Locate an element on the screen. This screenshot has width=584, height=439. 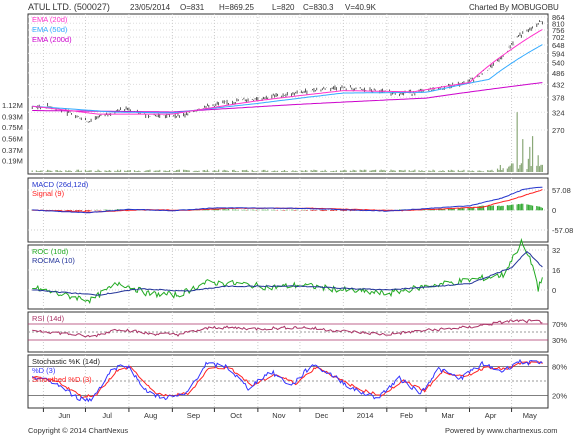
price-tick-label: 324 is located at coordinates (558, 112).